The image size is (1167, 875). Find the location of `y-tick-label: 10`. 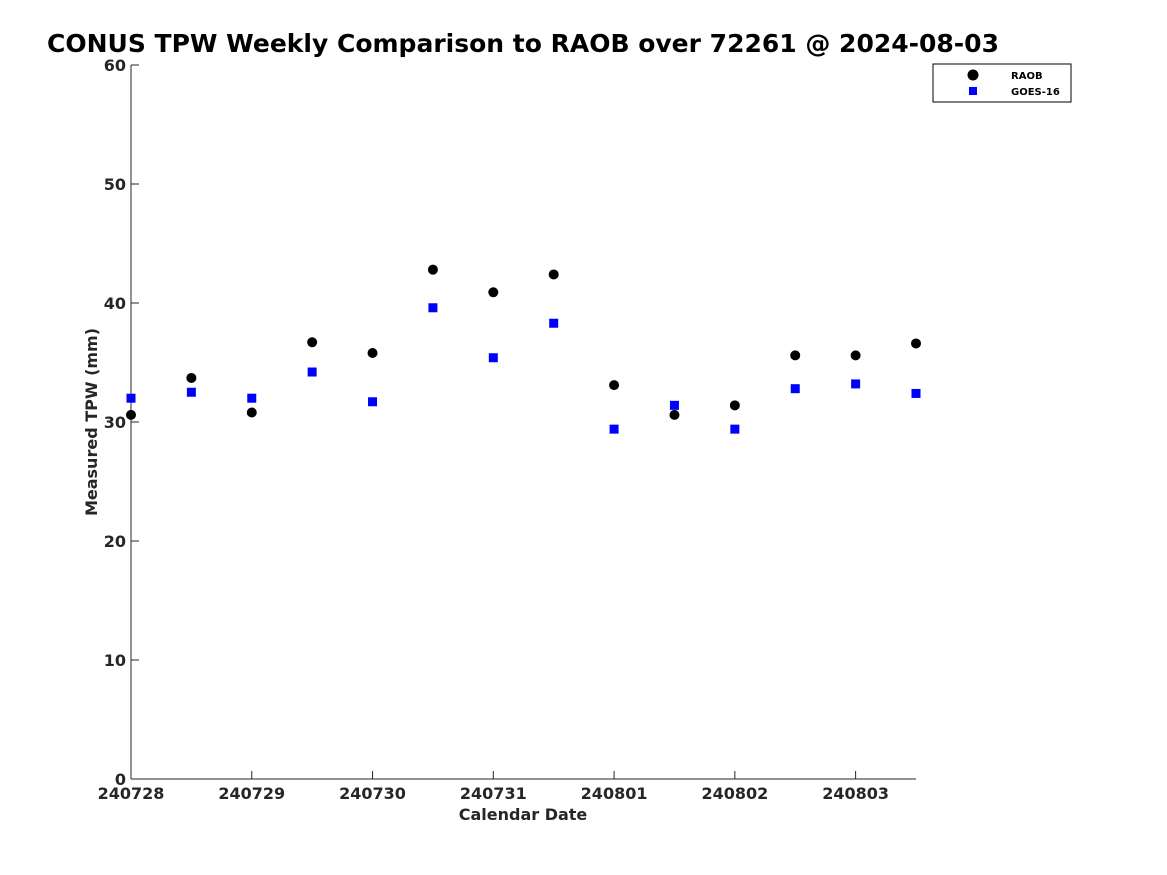

y-tick-label: 10 is located at coordinates (115, 660).